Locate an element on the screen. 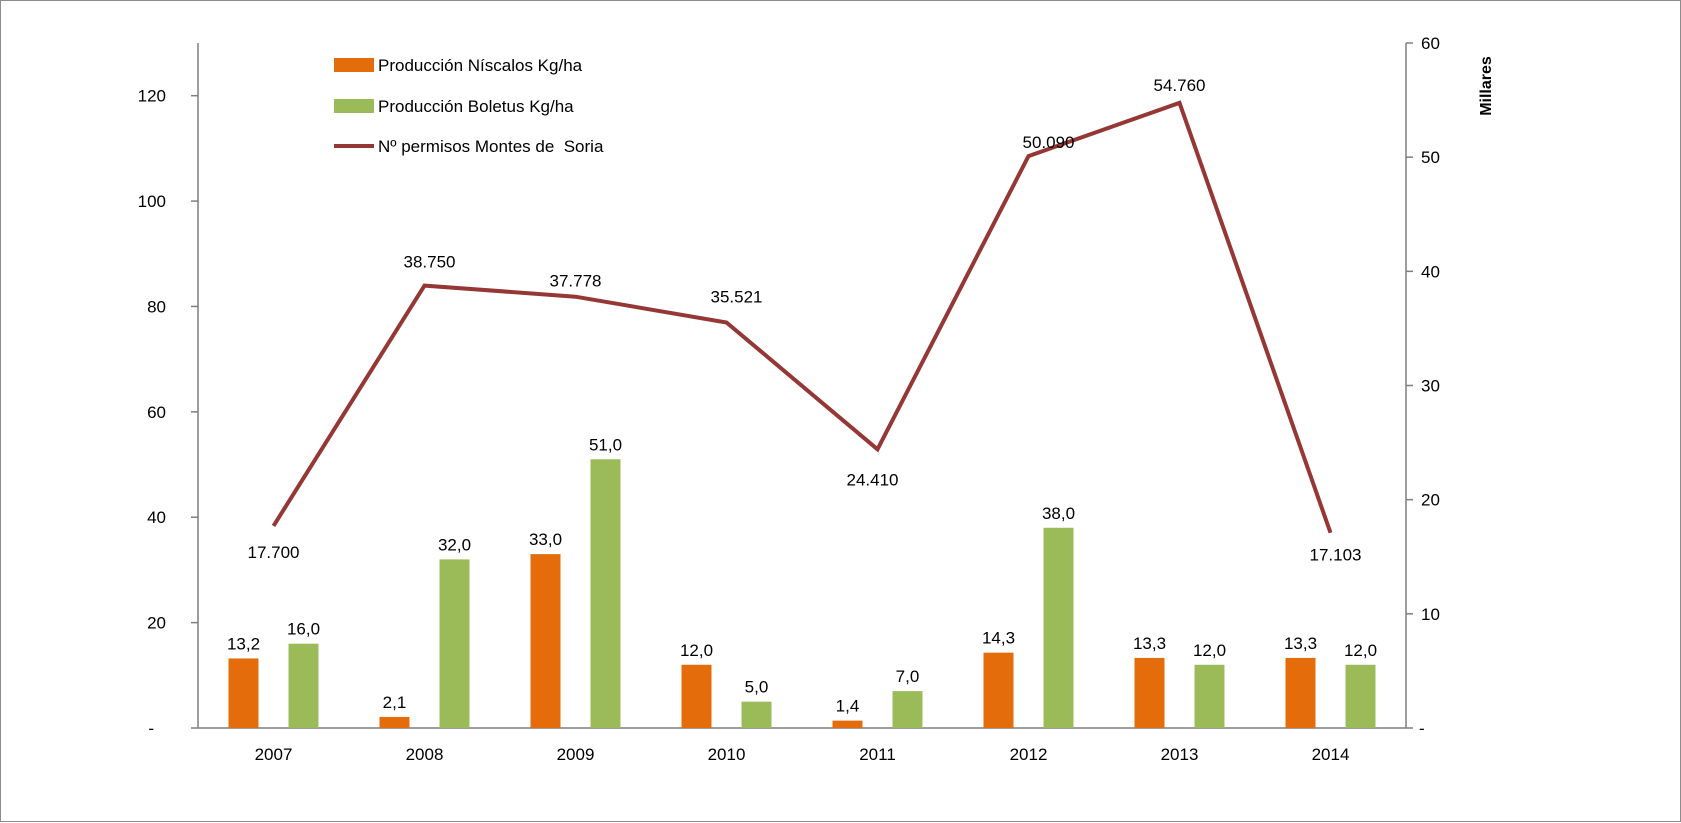 The image size is (1681, 823). legend-swatch-boletus is located at coordinates (354, 106).